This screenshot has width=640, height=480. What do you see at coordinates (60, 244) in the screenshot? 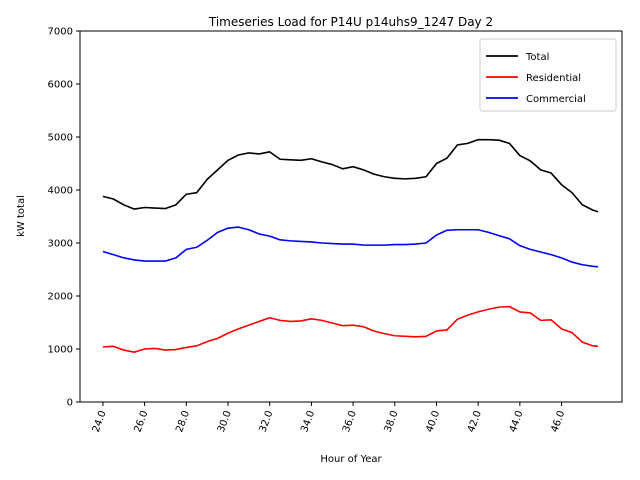
I see `y-tick-label: 3000` at bounding box center [60, 244].